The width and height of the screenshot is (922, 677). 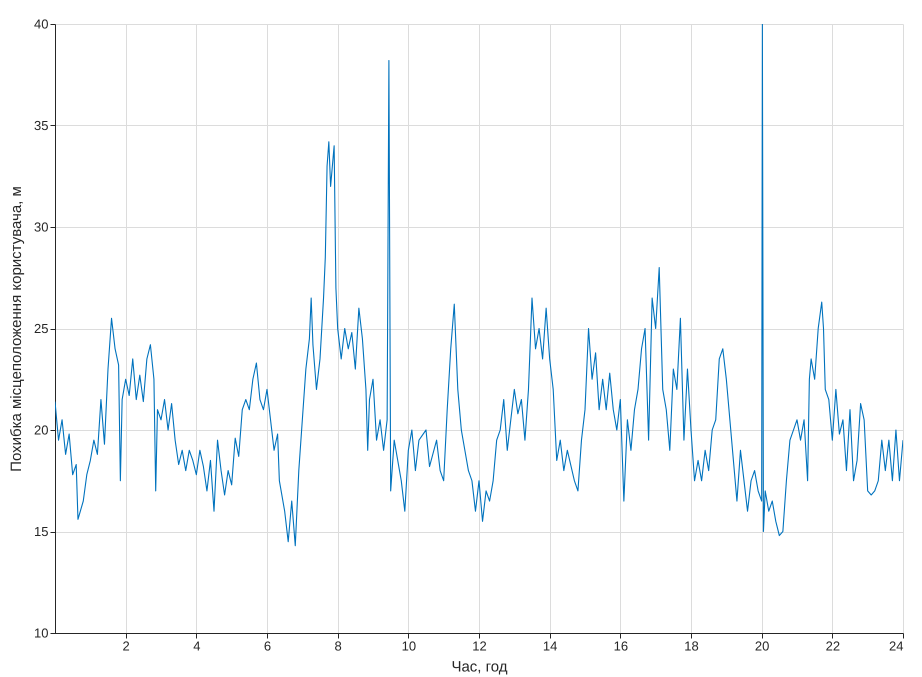 What do you see at coordinates (17, 329) in the screenshot?
I see `y-axis-title: Похибка місцеположення користувача, м` at bounding box center [17, 329].